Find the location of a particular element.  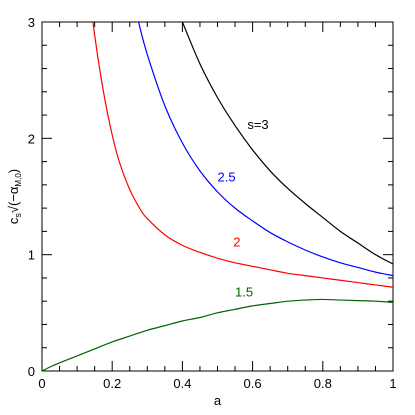

y-label-sub-s: s is located at coordinates (18, 215).